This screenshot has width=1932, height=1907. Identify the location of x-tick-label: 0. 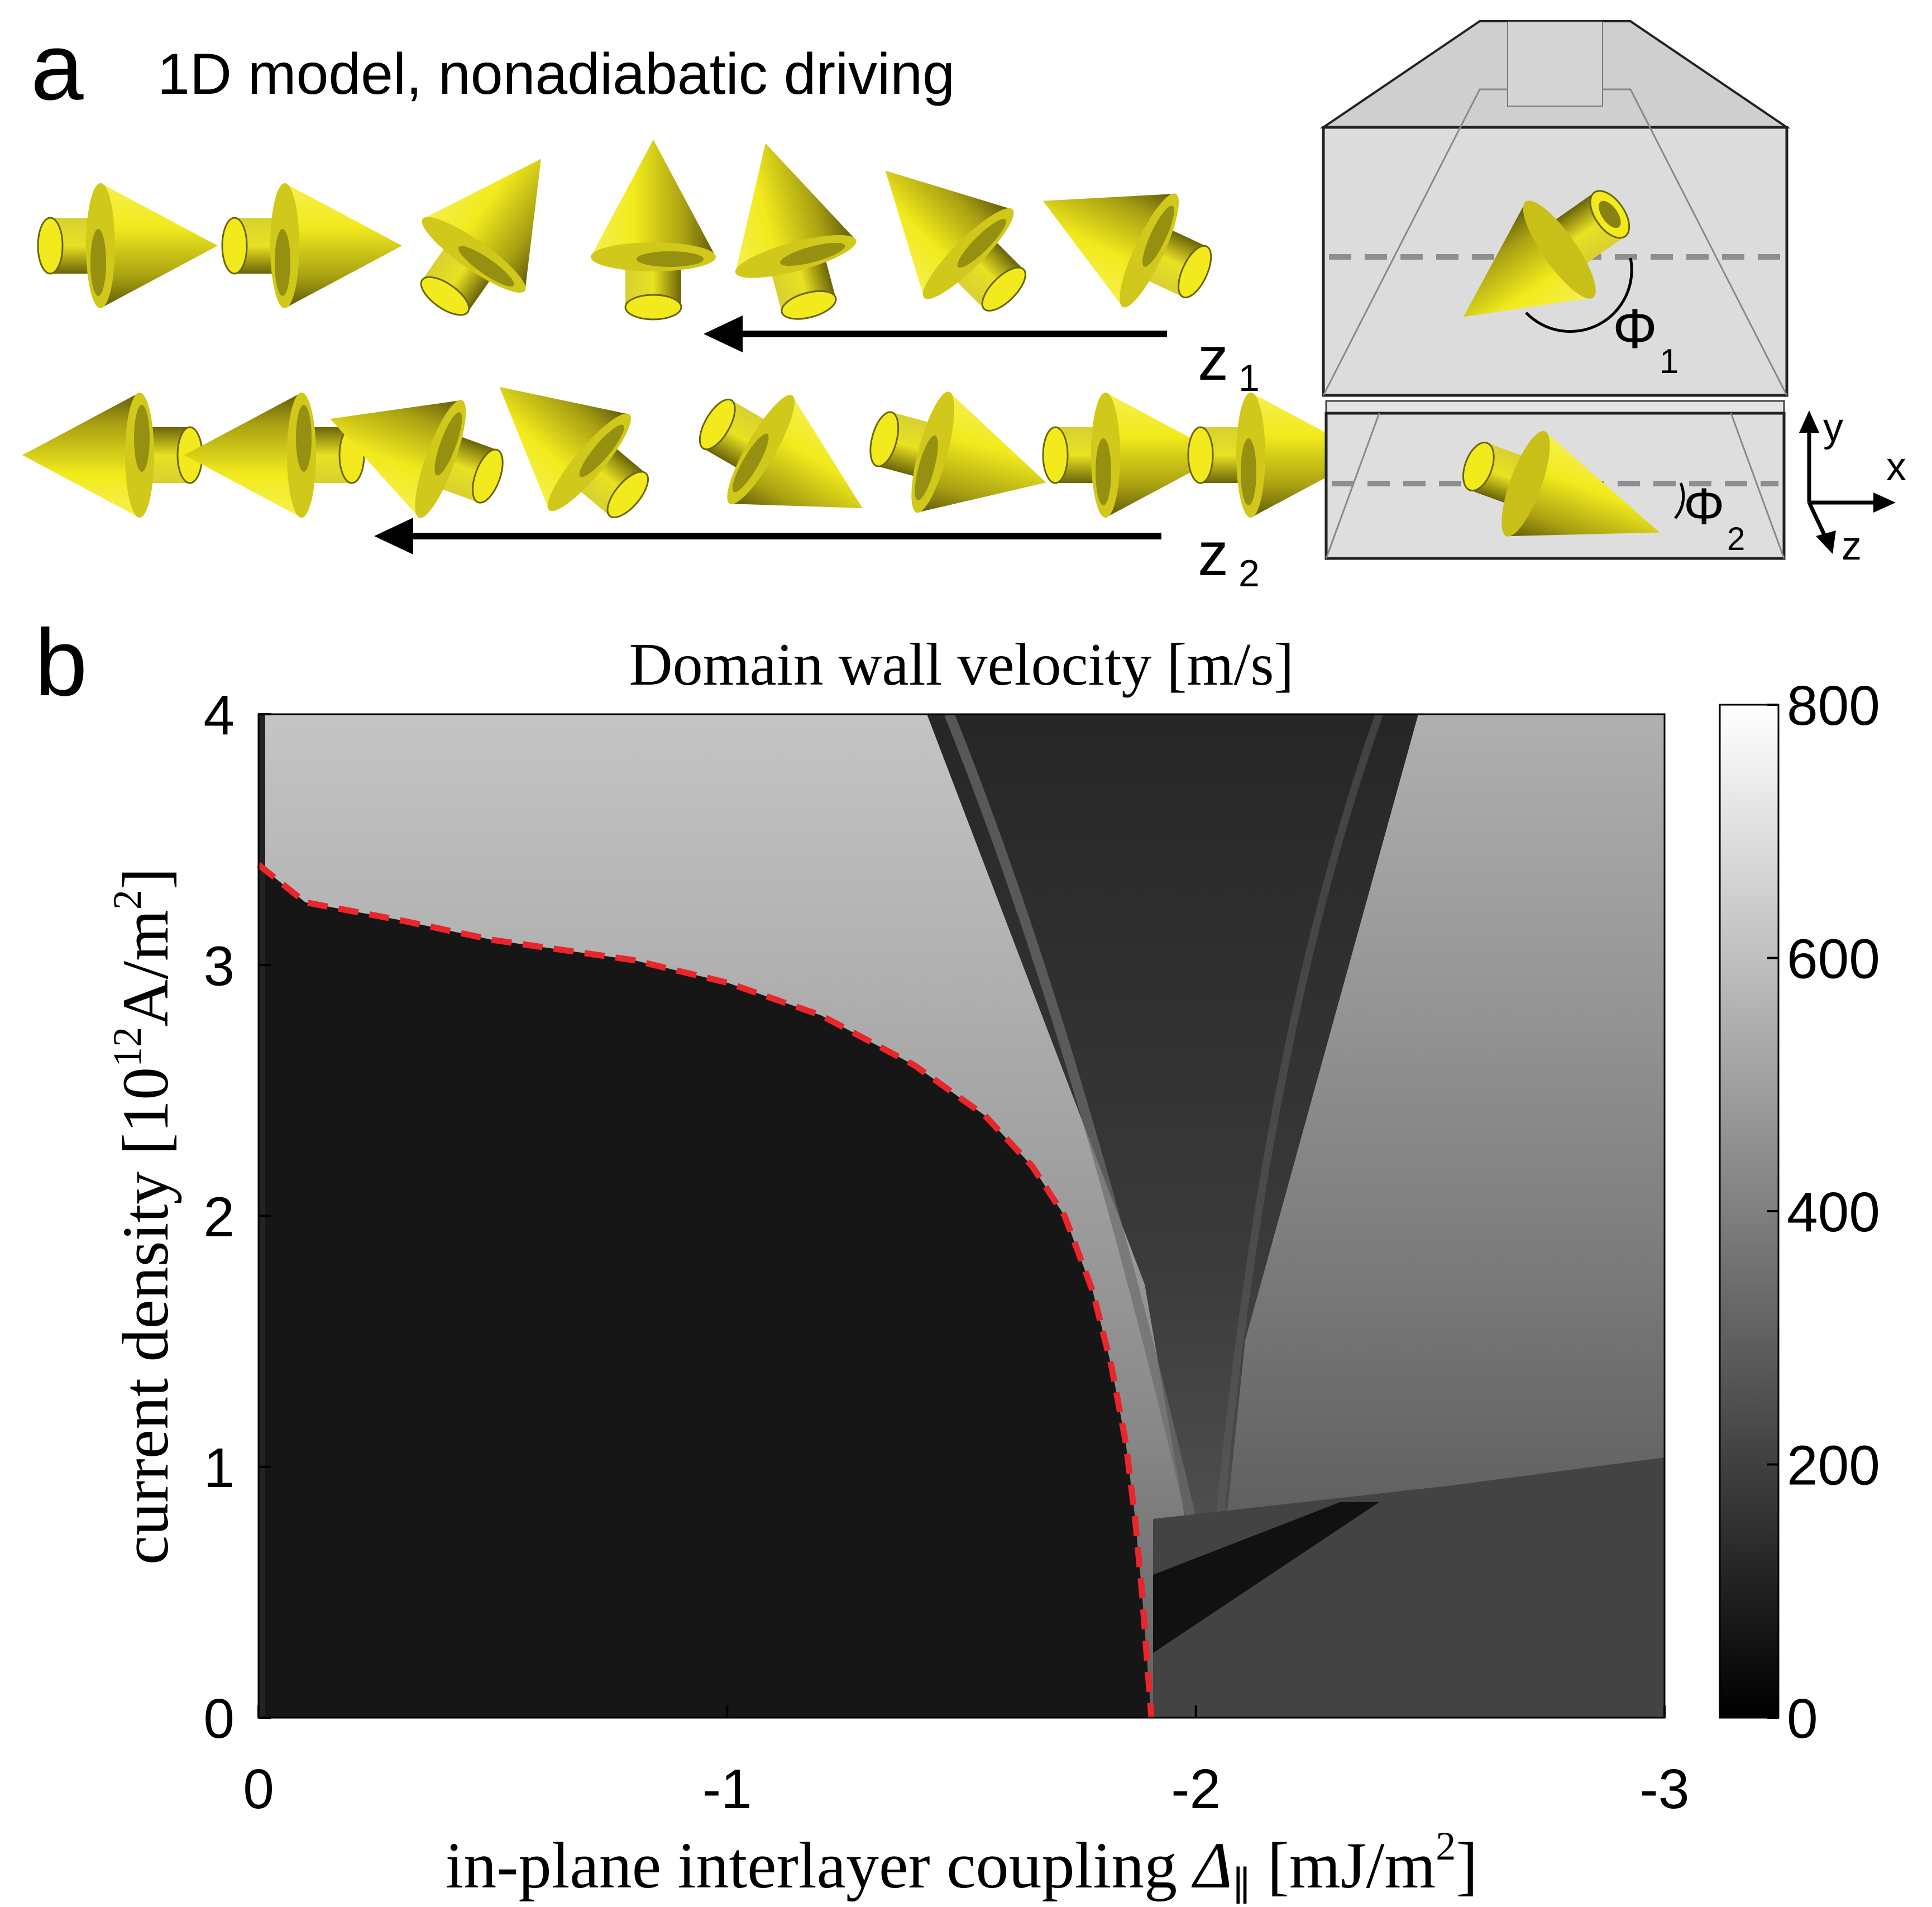
(258, 1789).